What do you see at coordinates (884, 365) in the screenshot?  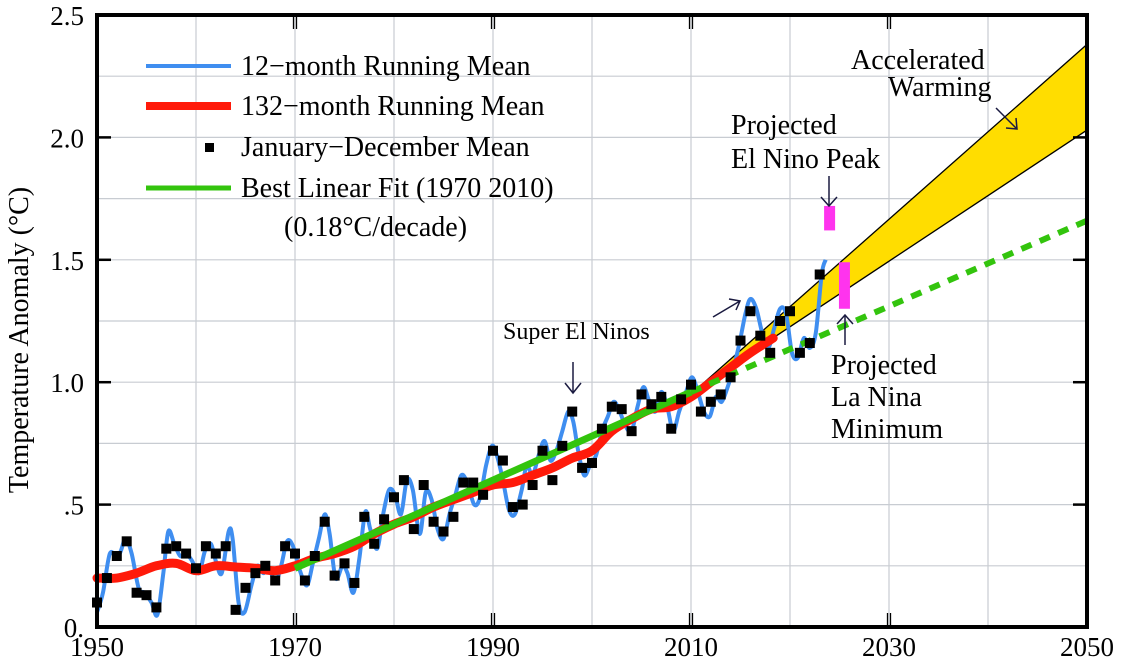 I see `annotation-la-nina-line1: Projected` at bounding box center [884, 365].